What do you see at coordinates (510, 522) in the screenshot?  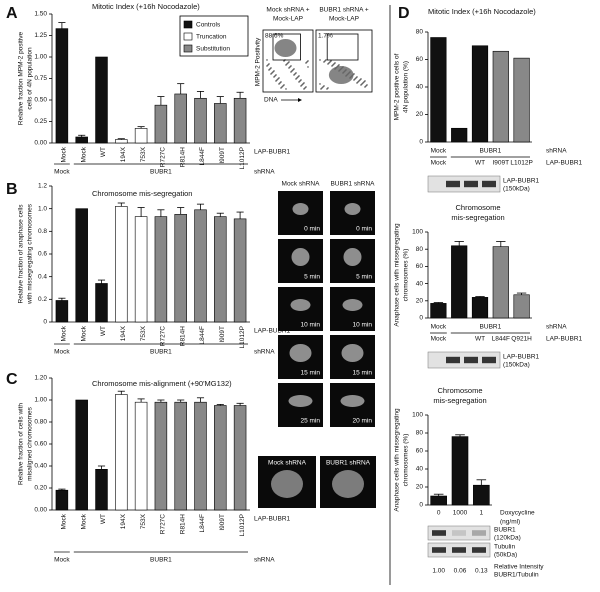 I see `x-axis-label: (ng/ml)` at bounding box center [510, 522].